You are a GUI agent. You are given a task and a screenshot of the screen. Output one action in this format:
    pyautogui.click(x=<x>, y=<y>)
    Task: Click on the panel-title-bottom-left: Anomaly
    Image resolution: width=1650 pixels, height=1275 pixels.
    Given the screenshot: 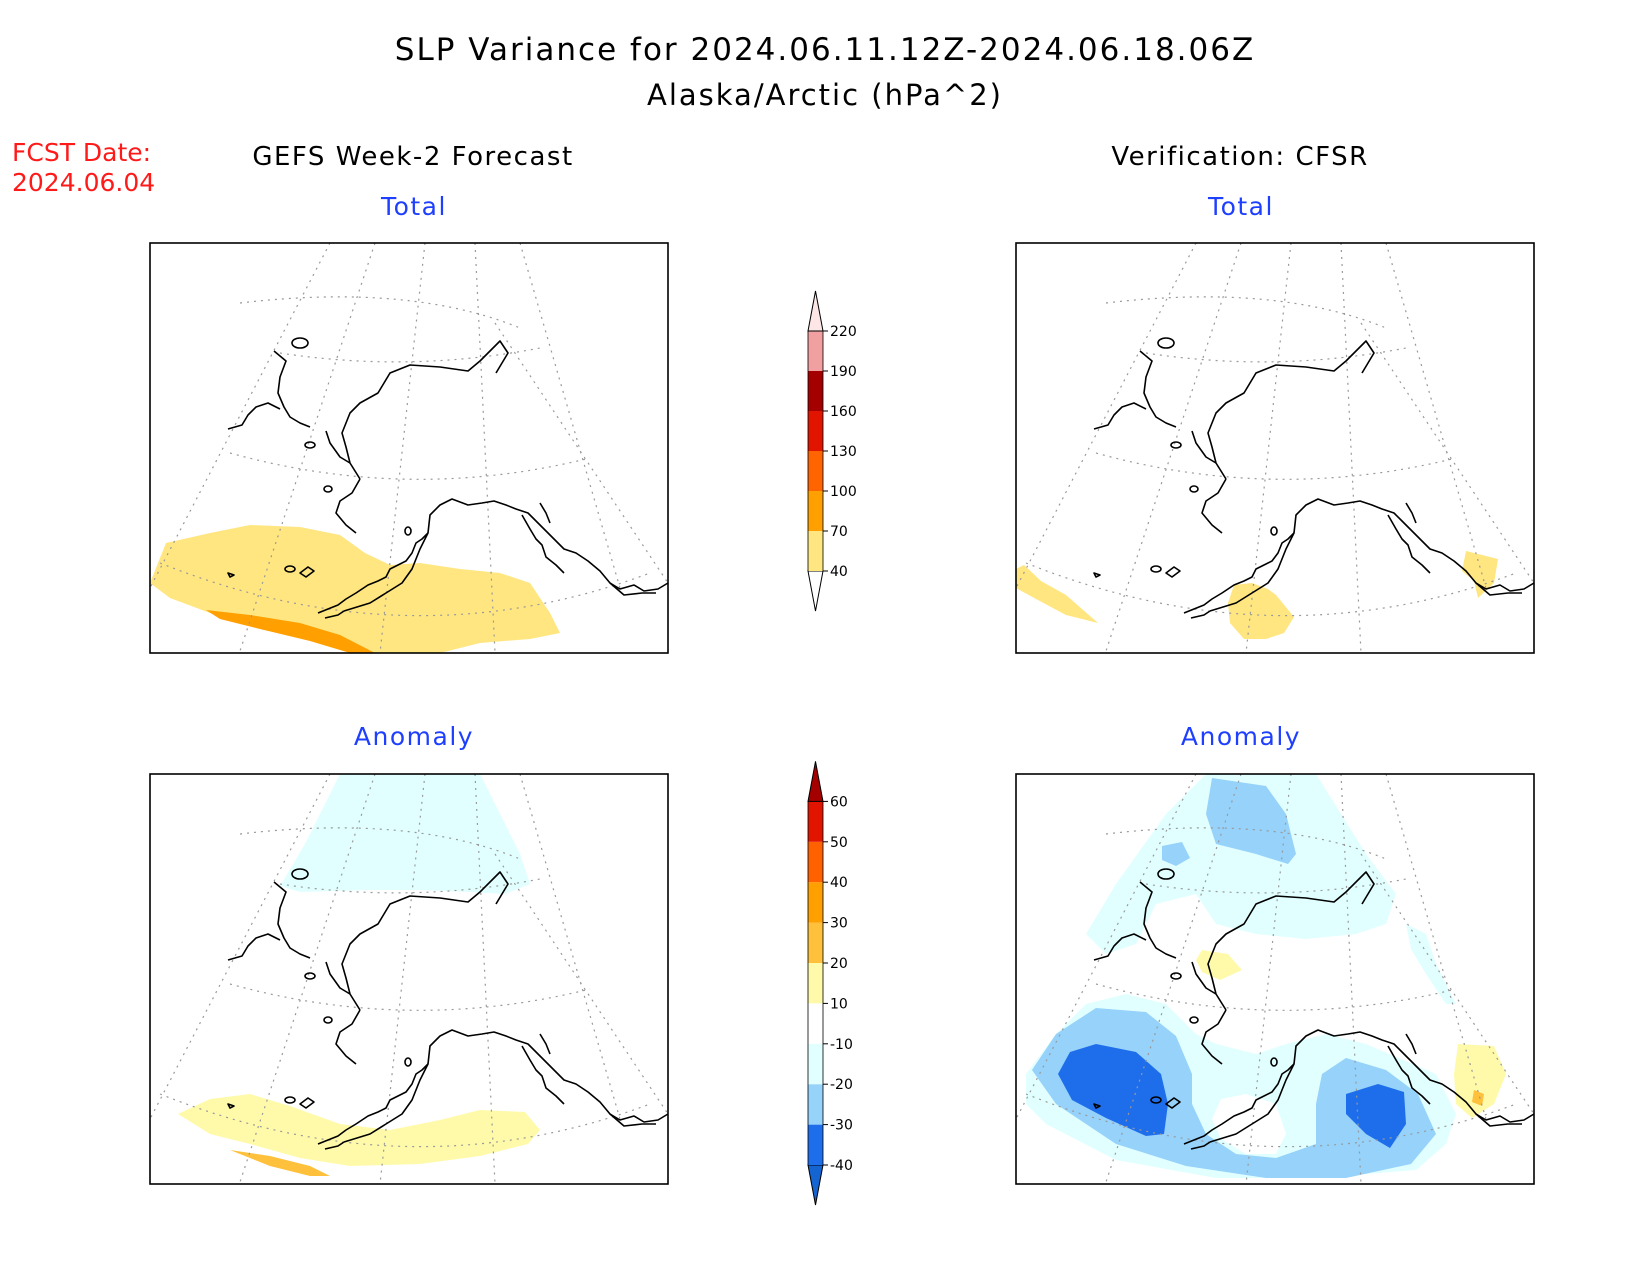 What is the action you would take?
    pyautogui.click(x=414, y=736)
    